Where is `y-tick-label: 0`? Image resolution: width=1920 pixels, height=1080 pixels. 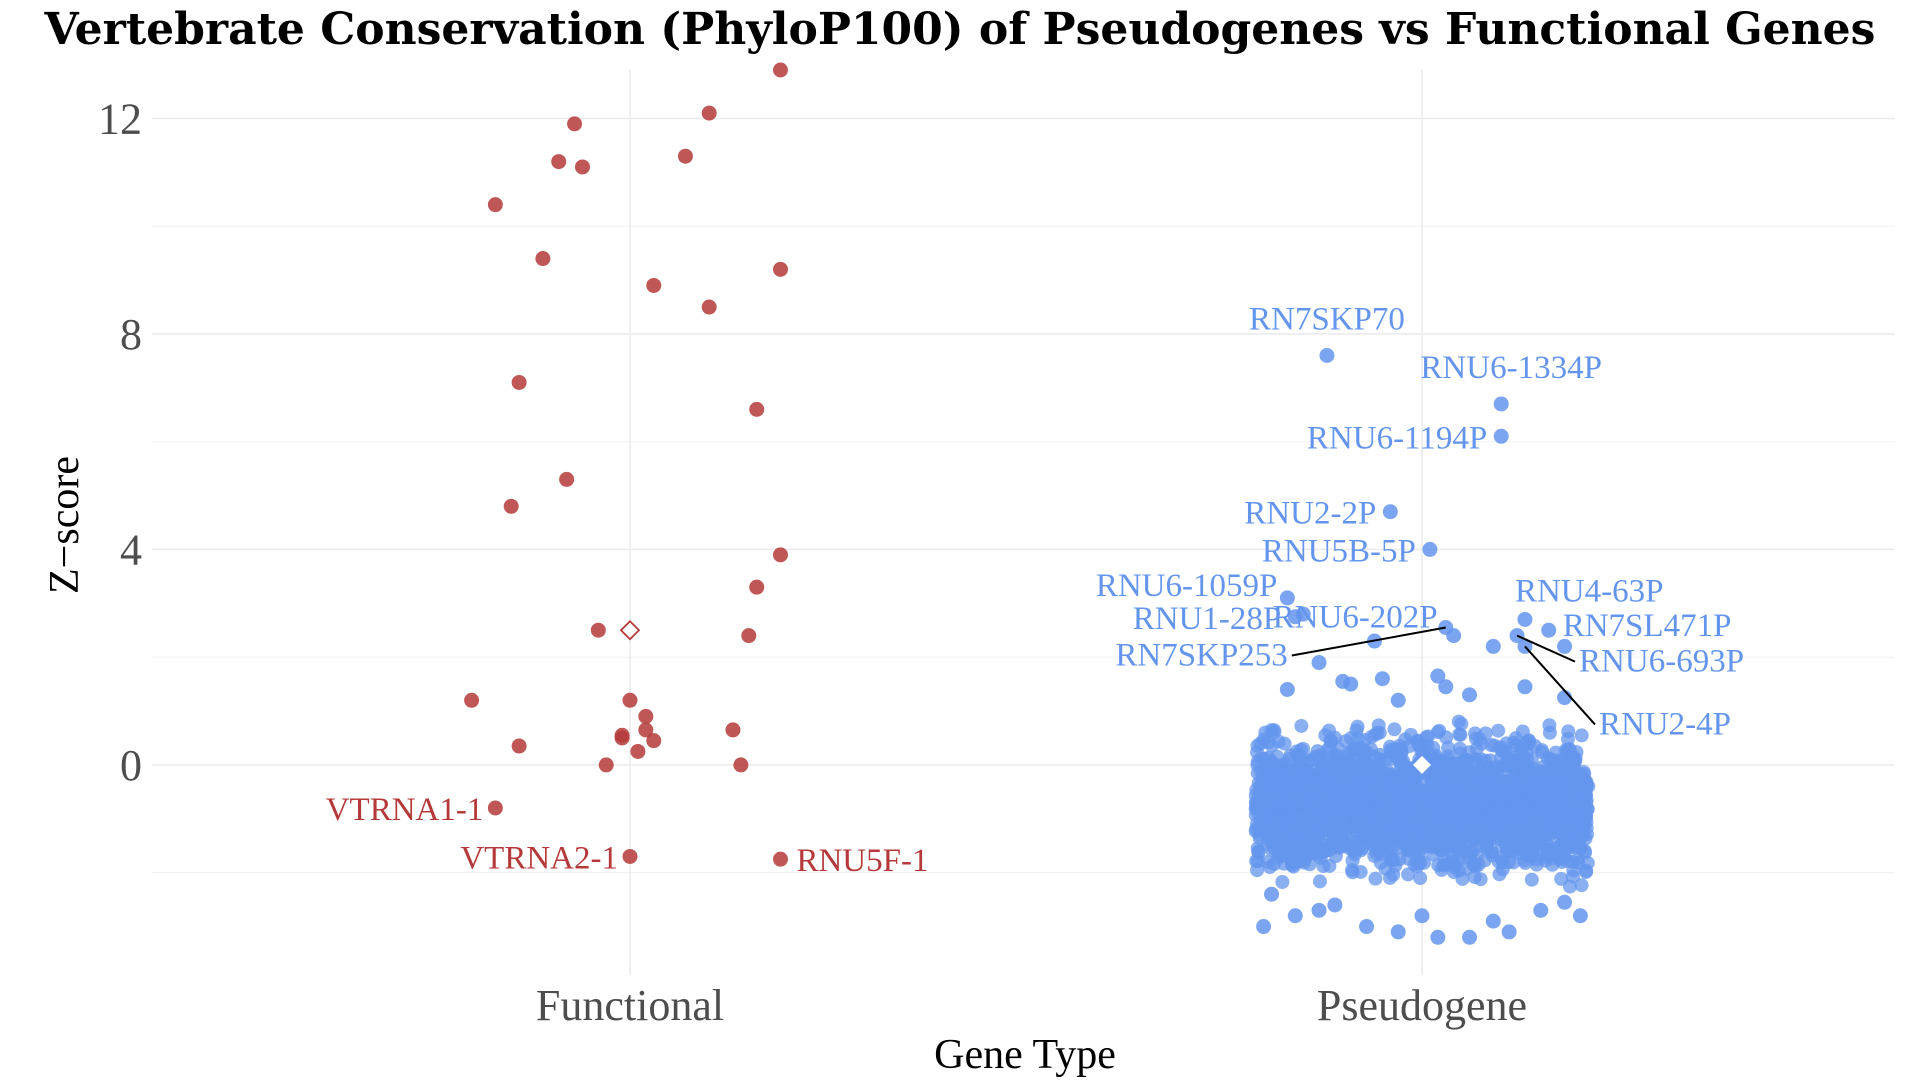
y-tick-label: 0 is located at coordinates (131, 765).